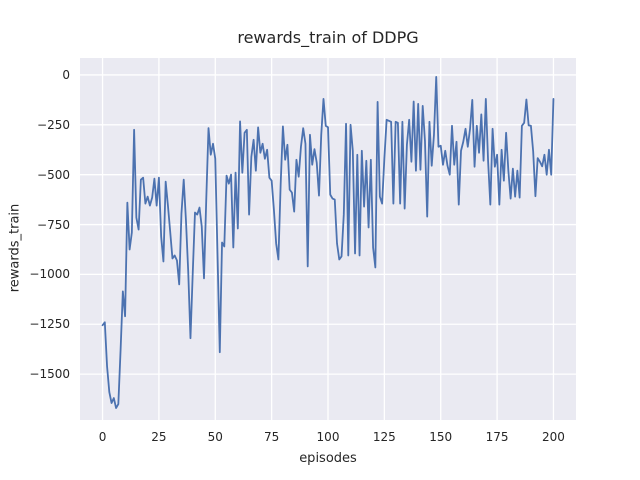 The height and width of the screenshot is (480, 640). I want to click on x-tick-label-75: 75, so click(271, 437).